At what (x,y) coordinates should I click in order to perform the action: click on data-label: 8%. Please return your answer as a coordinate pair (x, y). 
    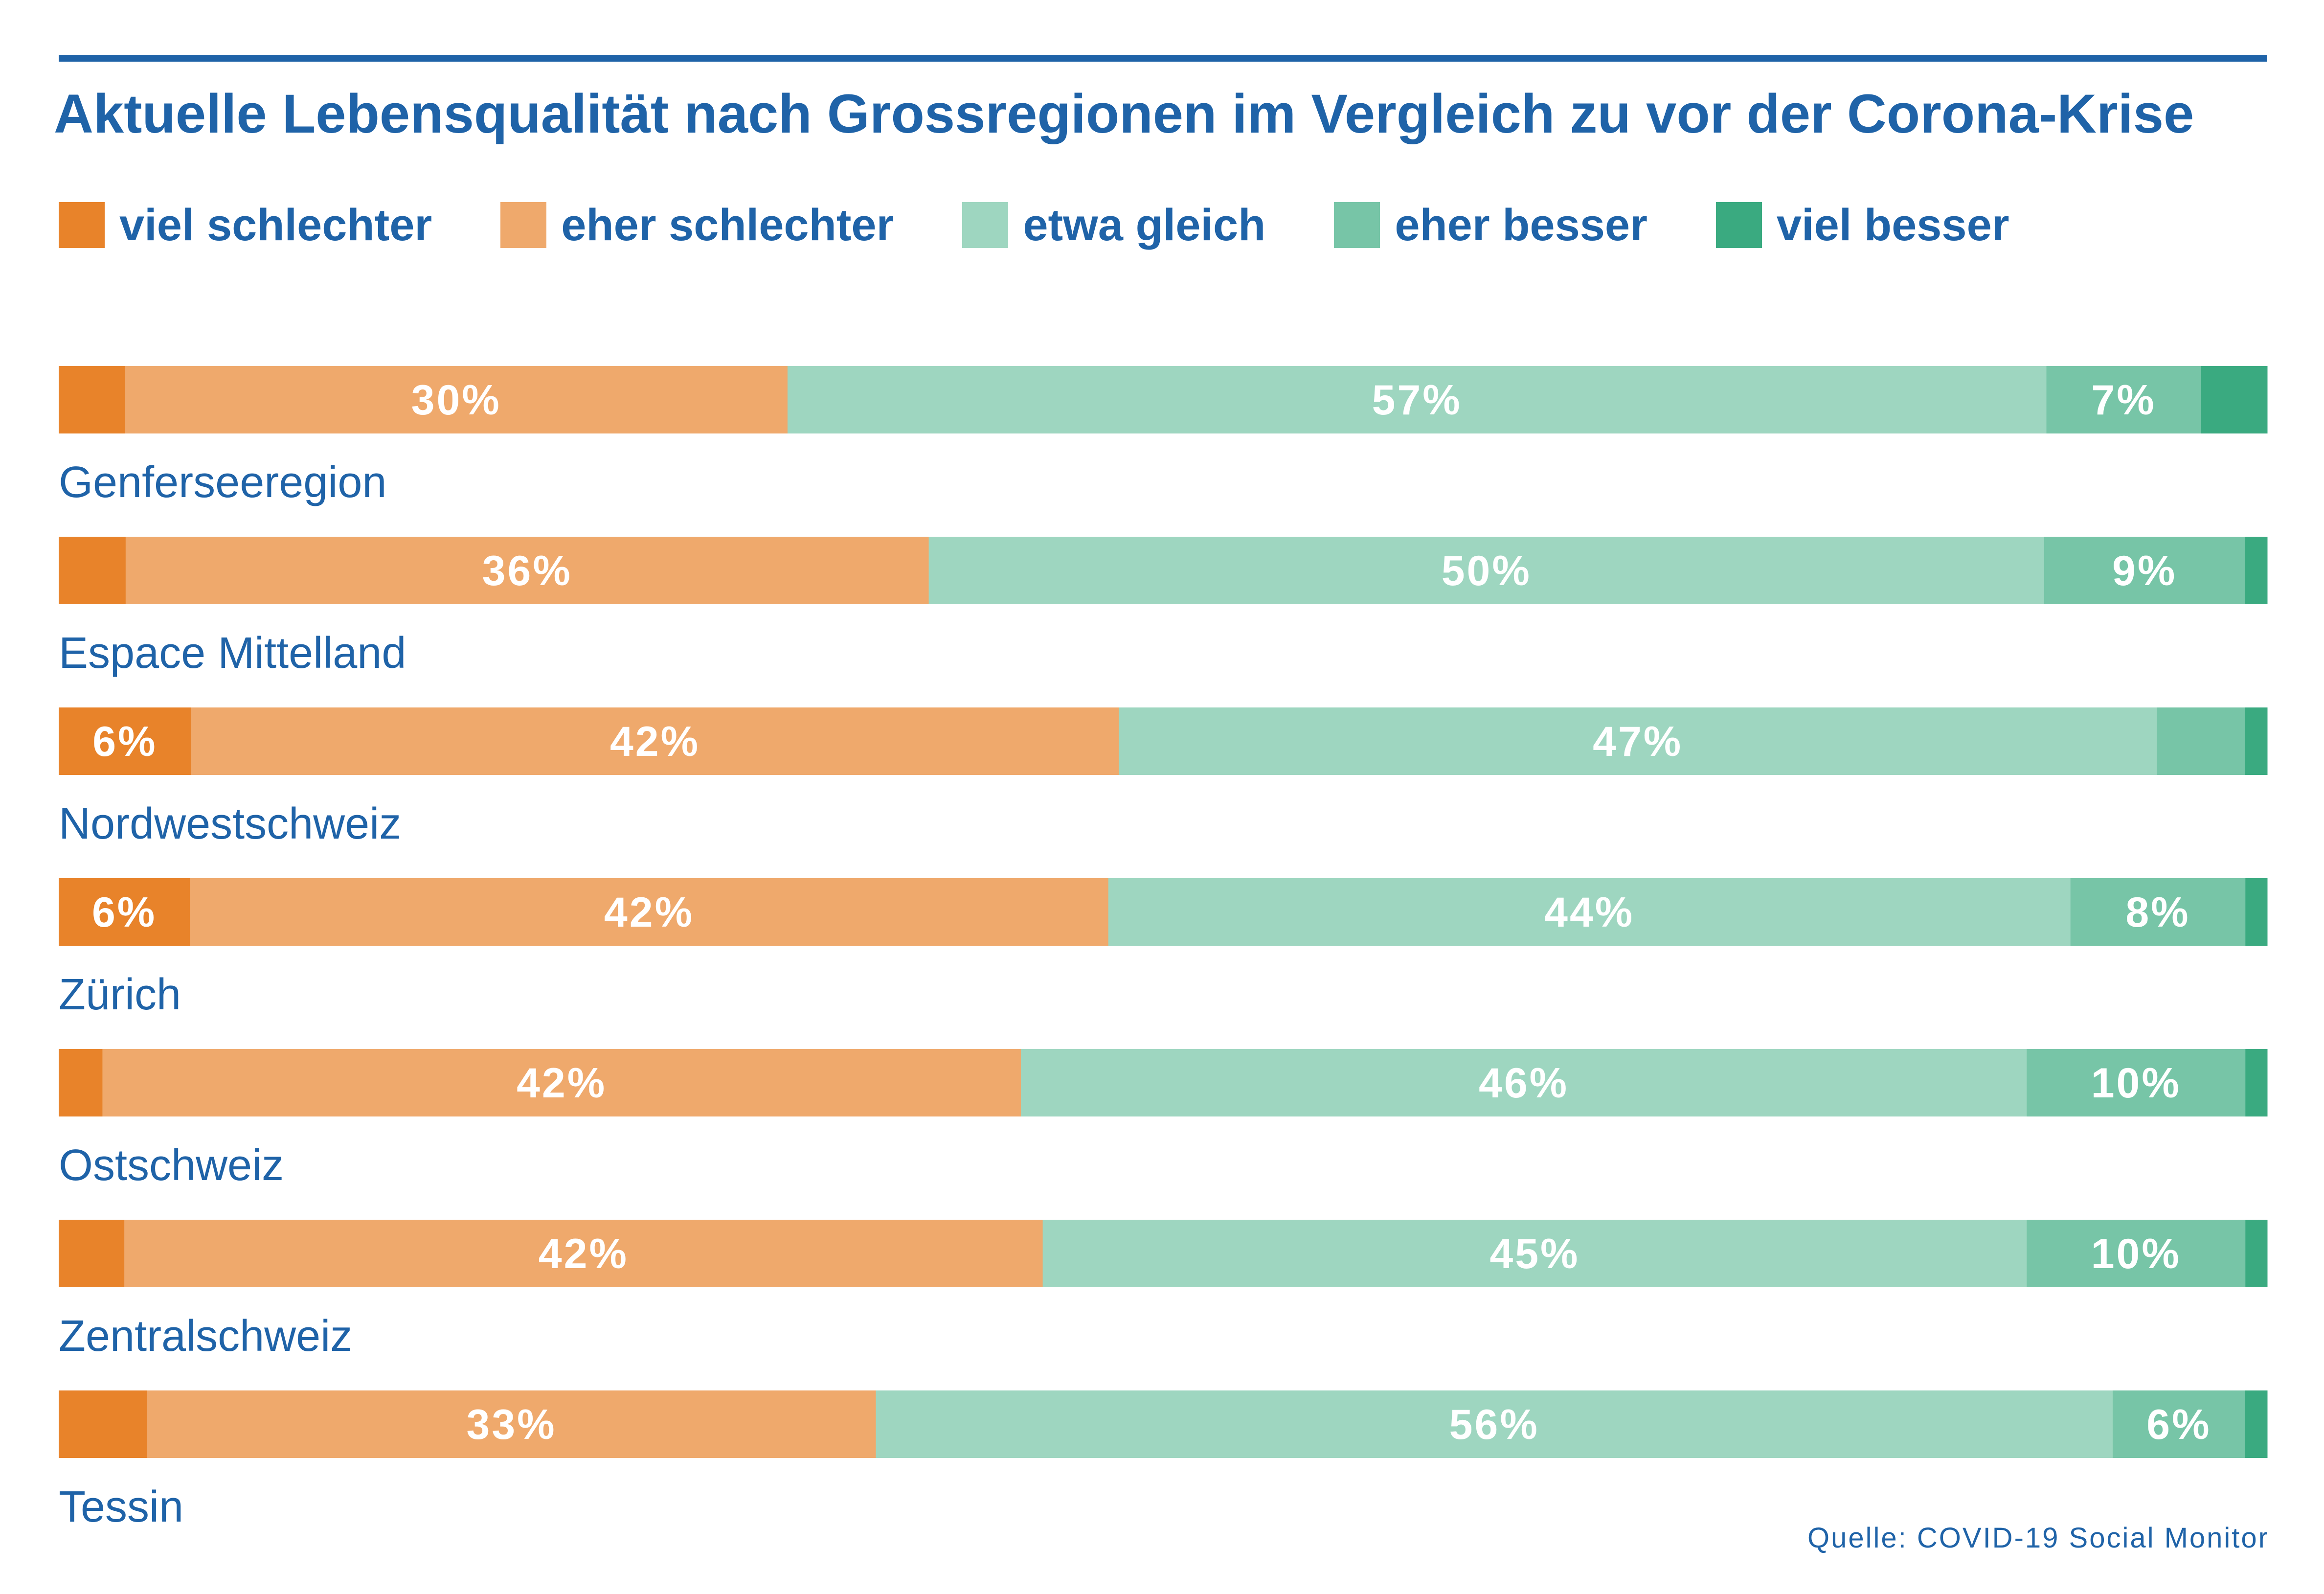
    Looking at the image, I should click on (2157, 912).